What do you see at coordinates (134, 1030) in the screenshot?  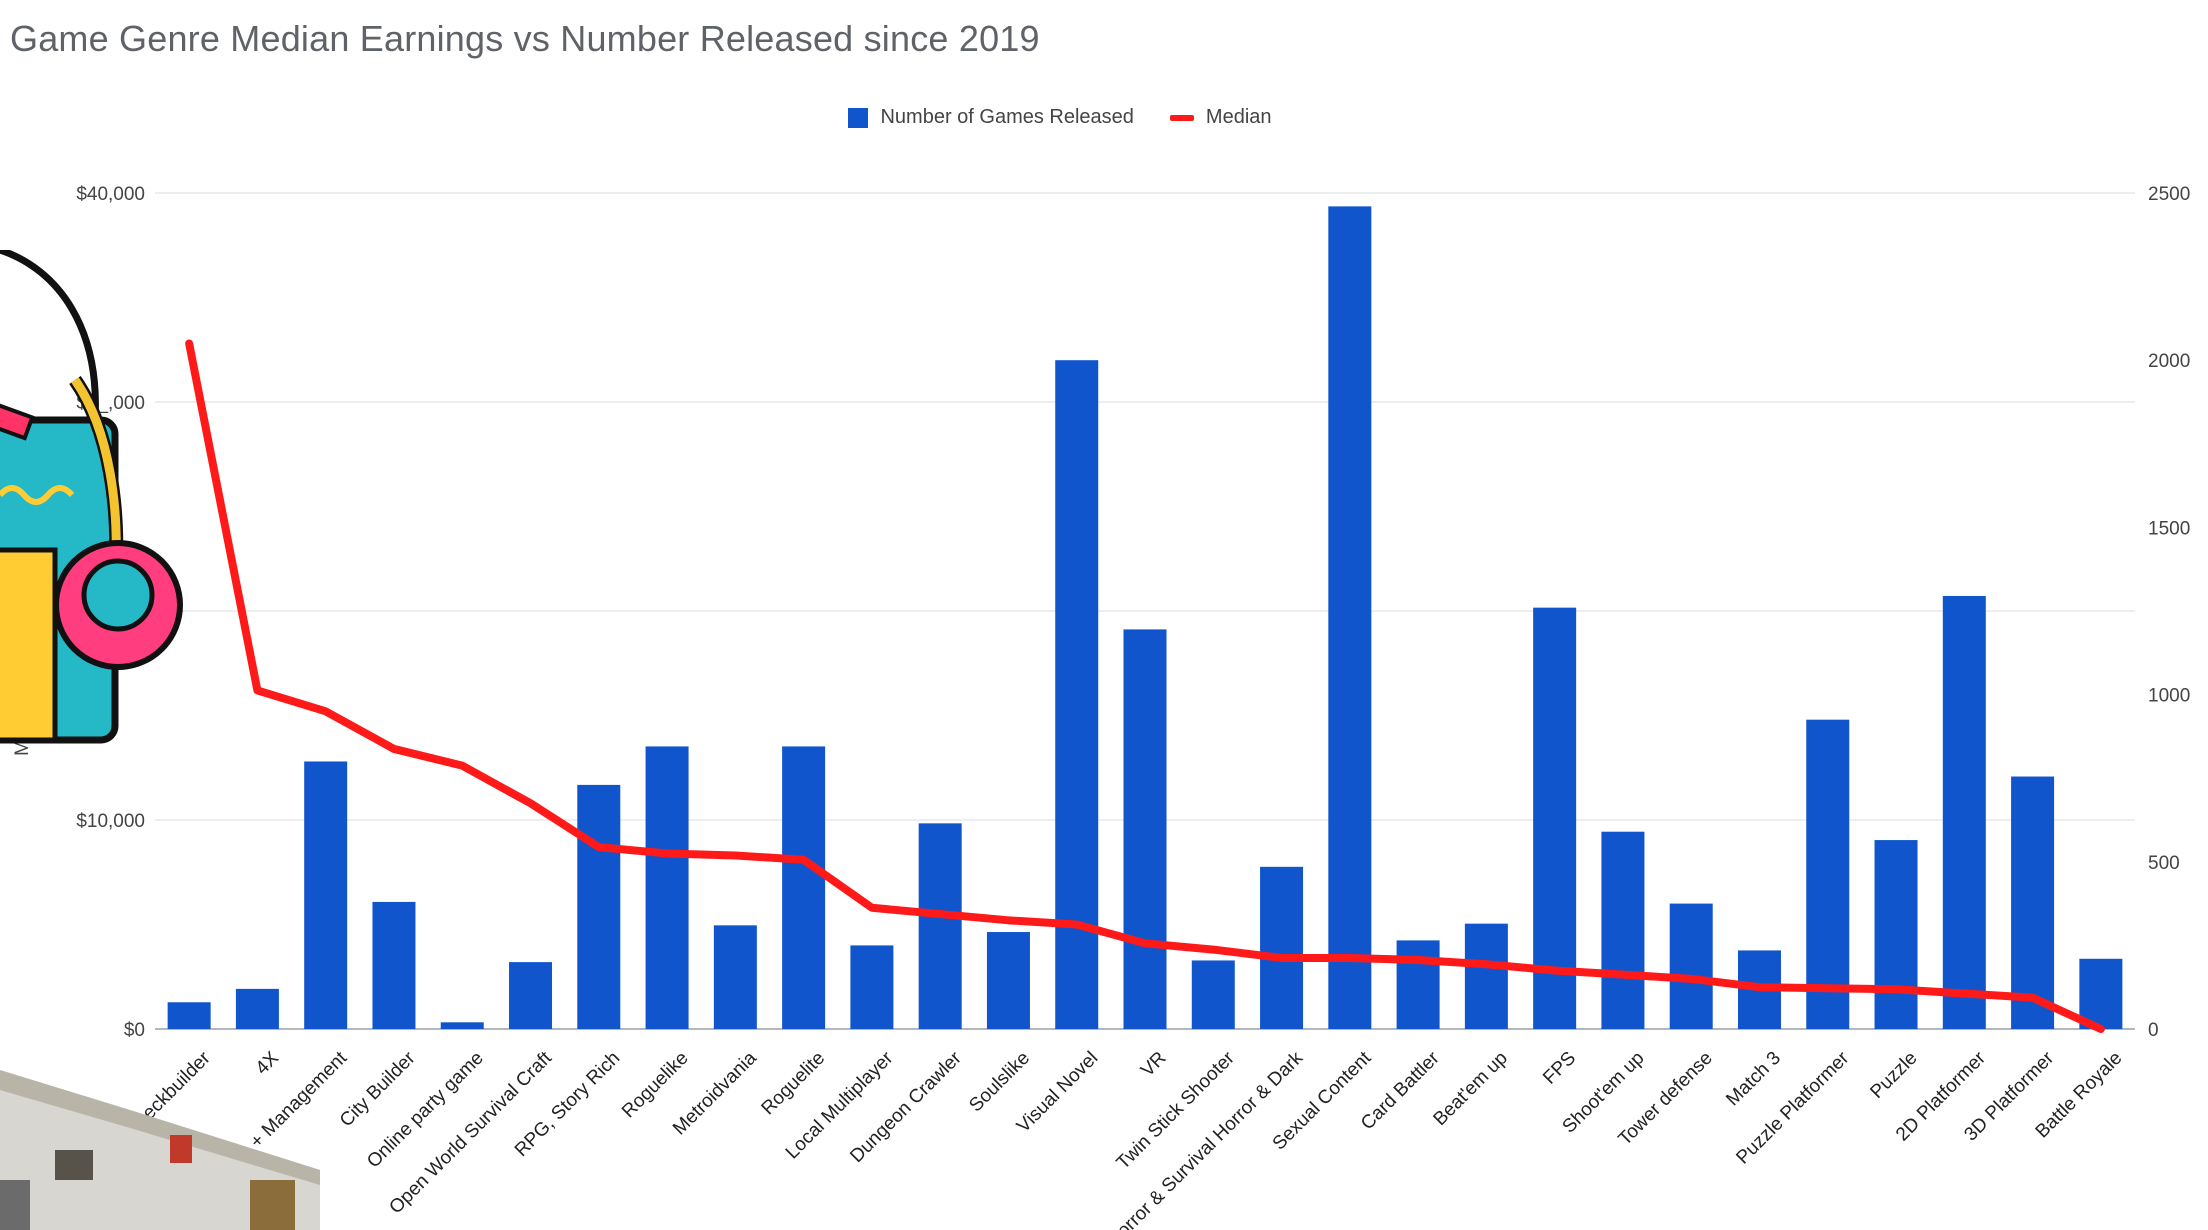 I see `left-axis-tick-label: $0` at bounding box center [134, 1030].